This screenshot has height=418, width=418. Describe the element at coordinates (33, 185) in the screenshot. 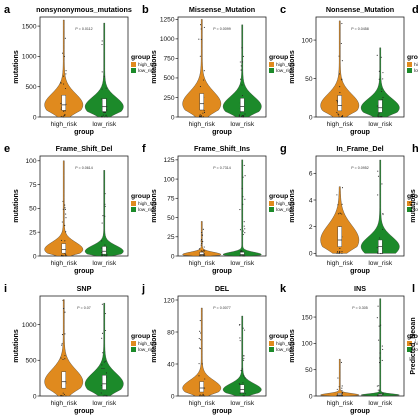

I see `y-tick-label: 75` at that location.